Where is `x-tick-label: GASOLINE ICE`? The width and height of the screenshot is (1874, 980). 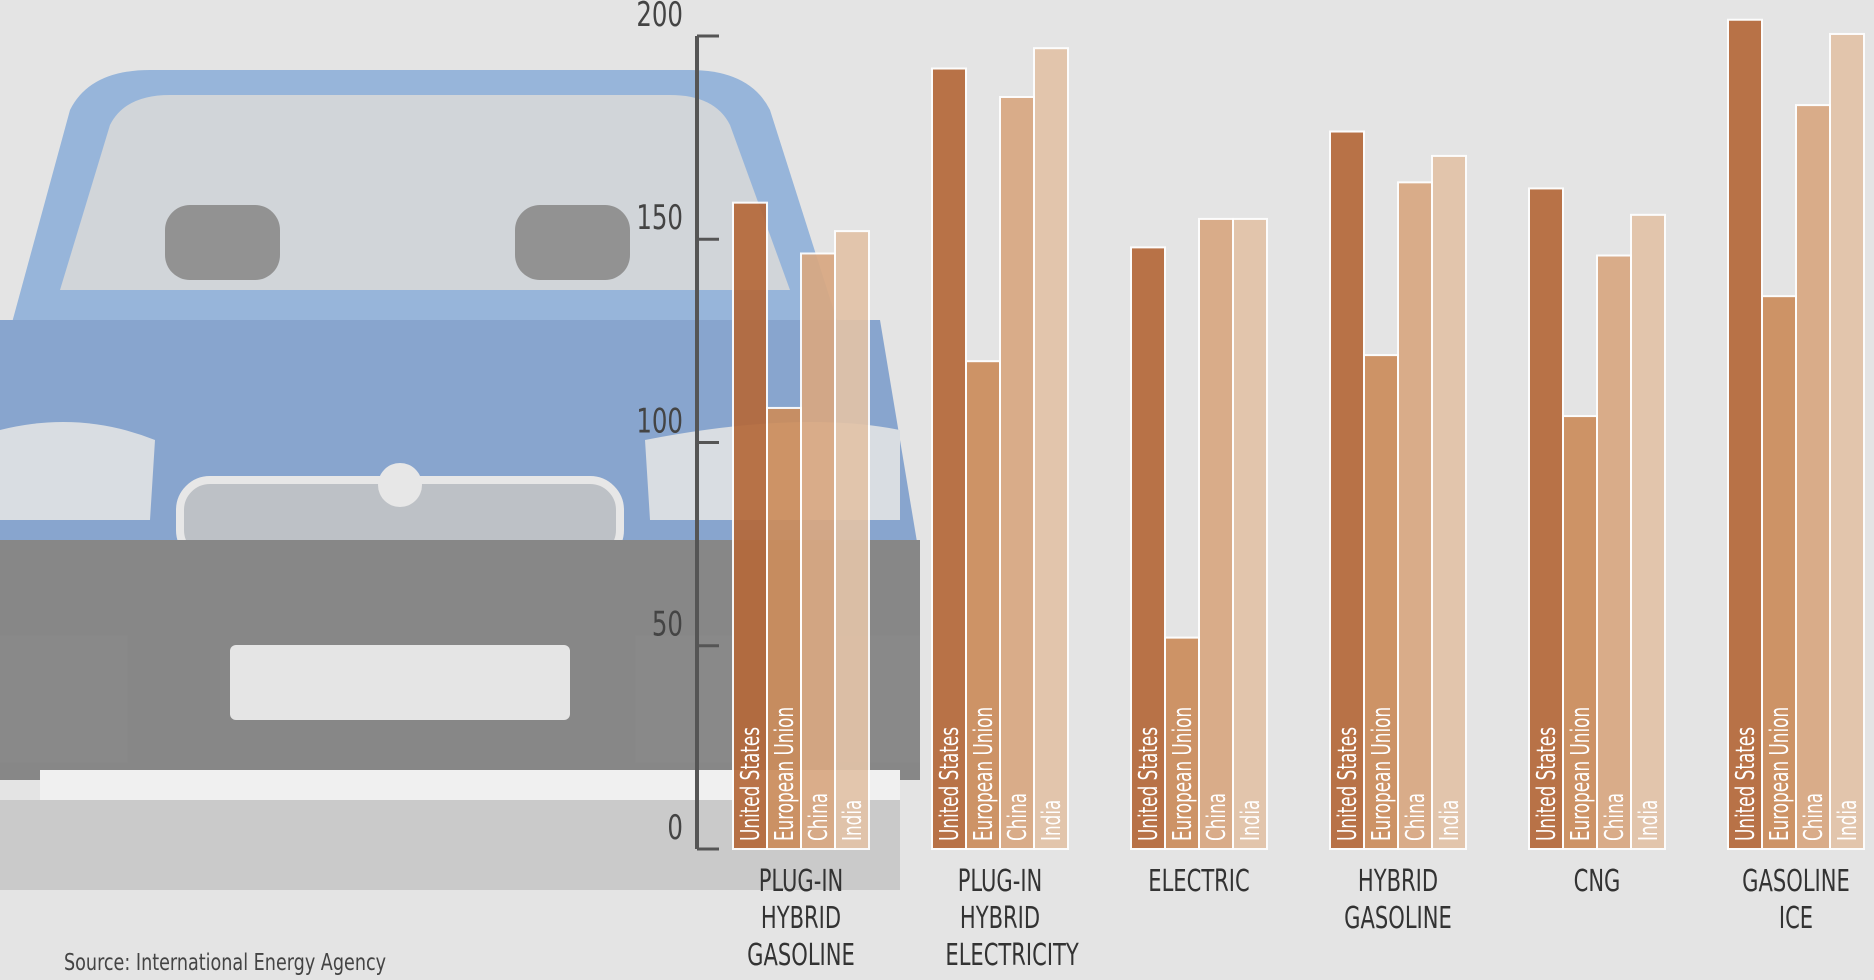
x-tick-label: GASOLINE ICE is located at coordinates (1796, 900).